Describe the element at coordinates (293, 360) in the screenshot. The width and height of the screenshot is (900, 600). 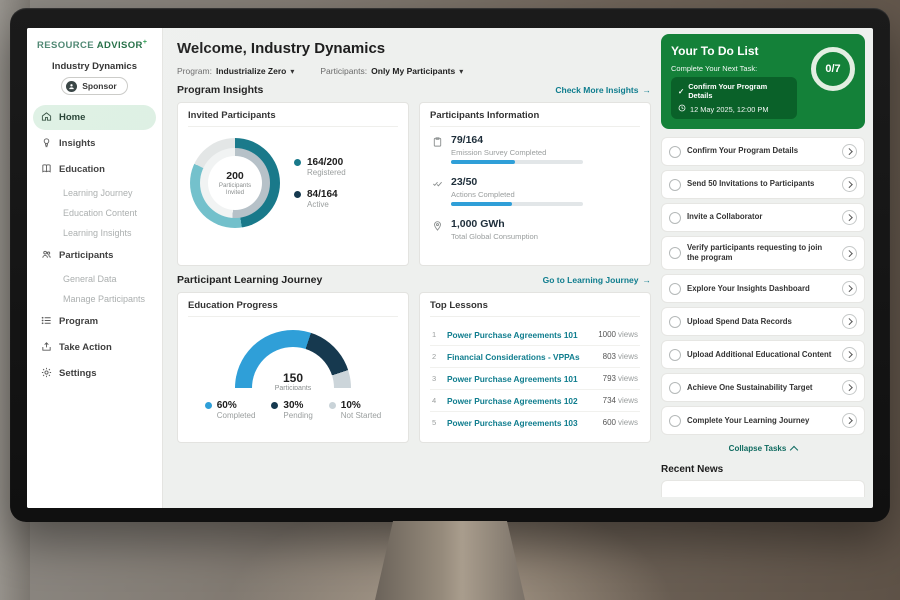
I see `education-progress-gauge: 150 Participants` at that location.